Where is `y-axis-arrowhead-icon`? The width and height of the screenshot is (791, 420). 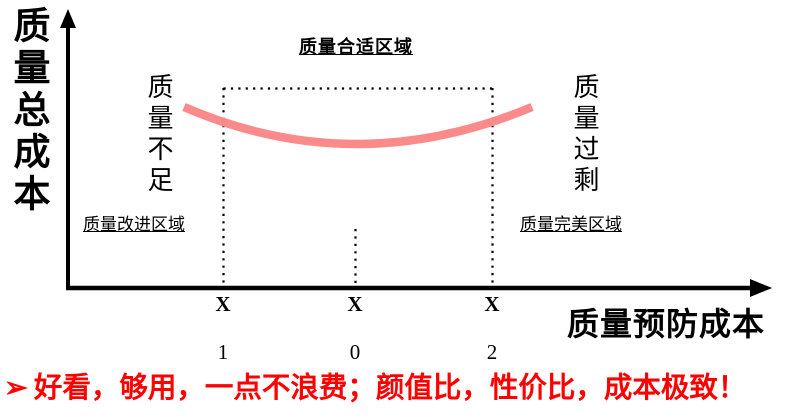 y-axis-arrowhead-icon is located at coordinates (68, 18).